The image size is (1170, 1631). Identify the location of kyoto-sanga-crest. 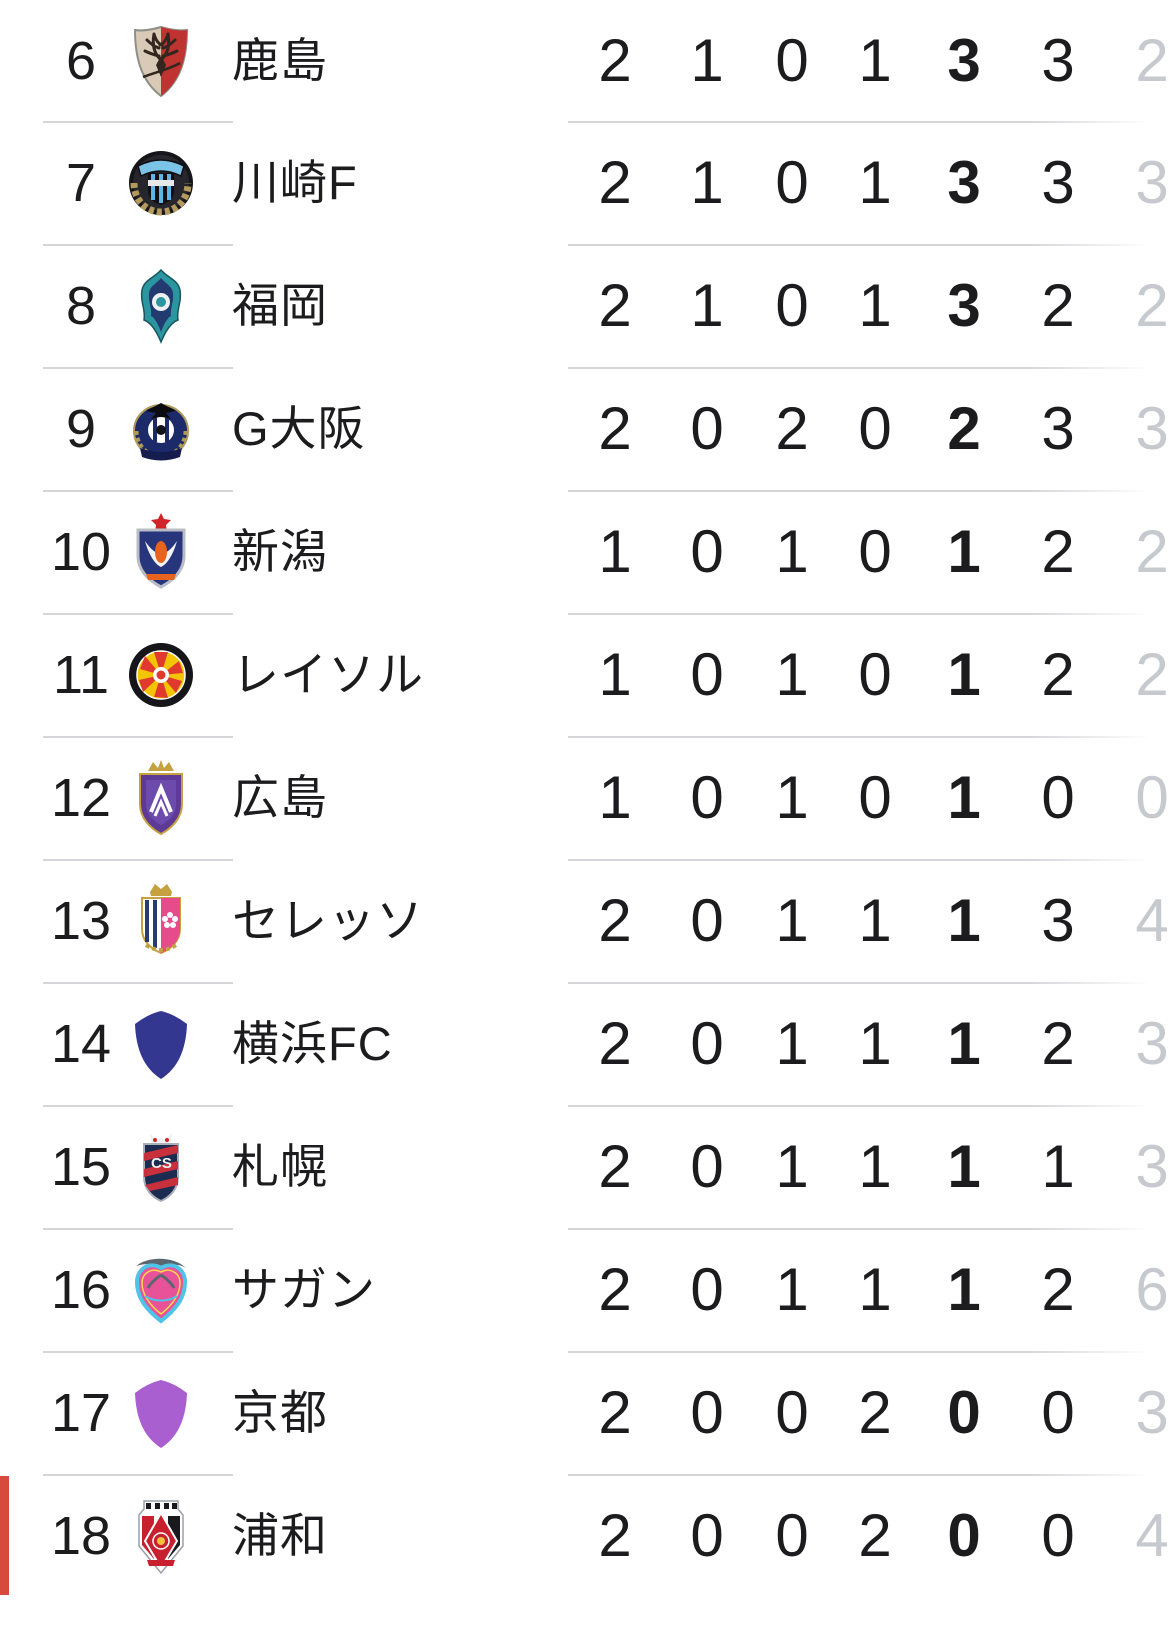
(161, 1413).